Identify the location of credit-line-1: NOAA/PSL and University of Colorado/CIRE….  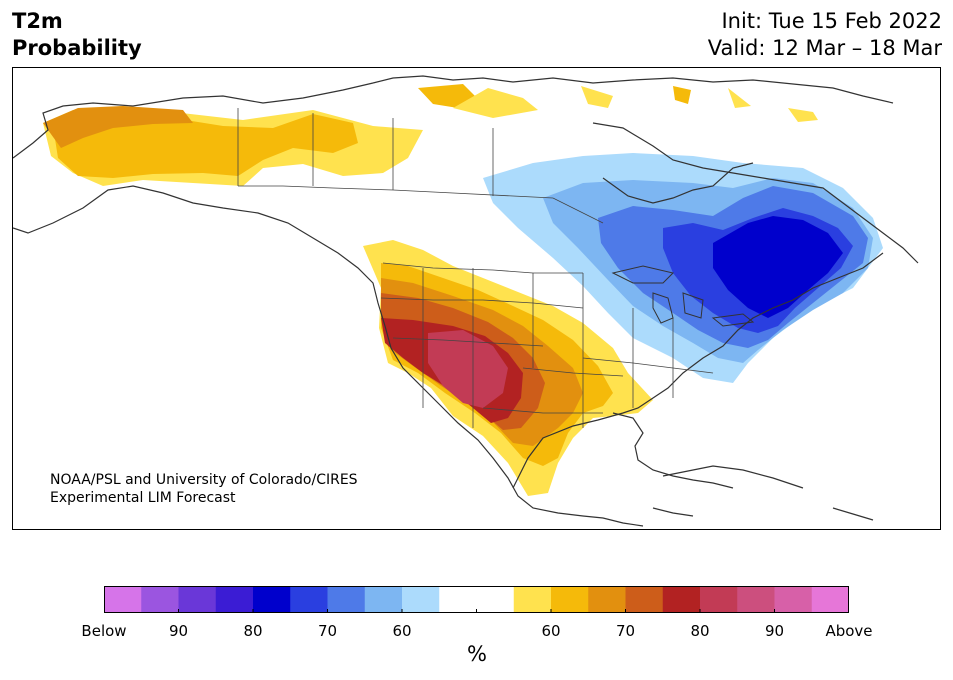
(204, 480).